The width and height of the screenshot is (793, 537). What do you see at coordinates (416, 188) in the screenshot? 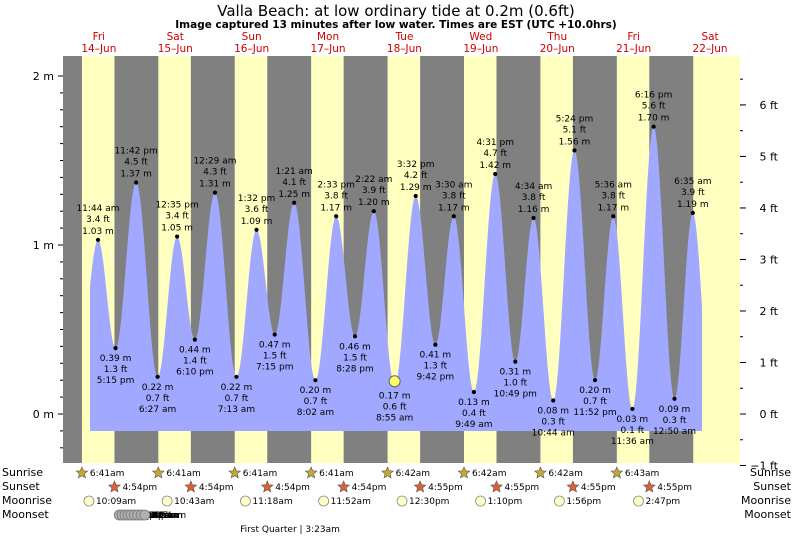
I see `extreme-metres: 1.29 m` at bounding box center [416, 188].